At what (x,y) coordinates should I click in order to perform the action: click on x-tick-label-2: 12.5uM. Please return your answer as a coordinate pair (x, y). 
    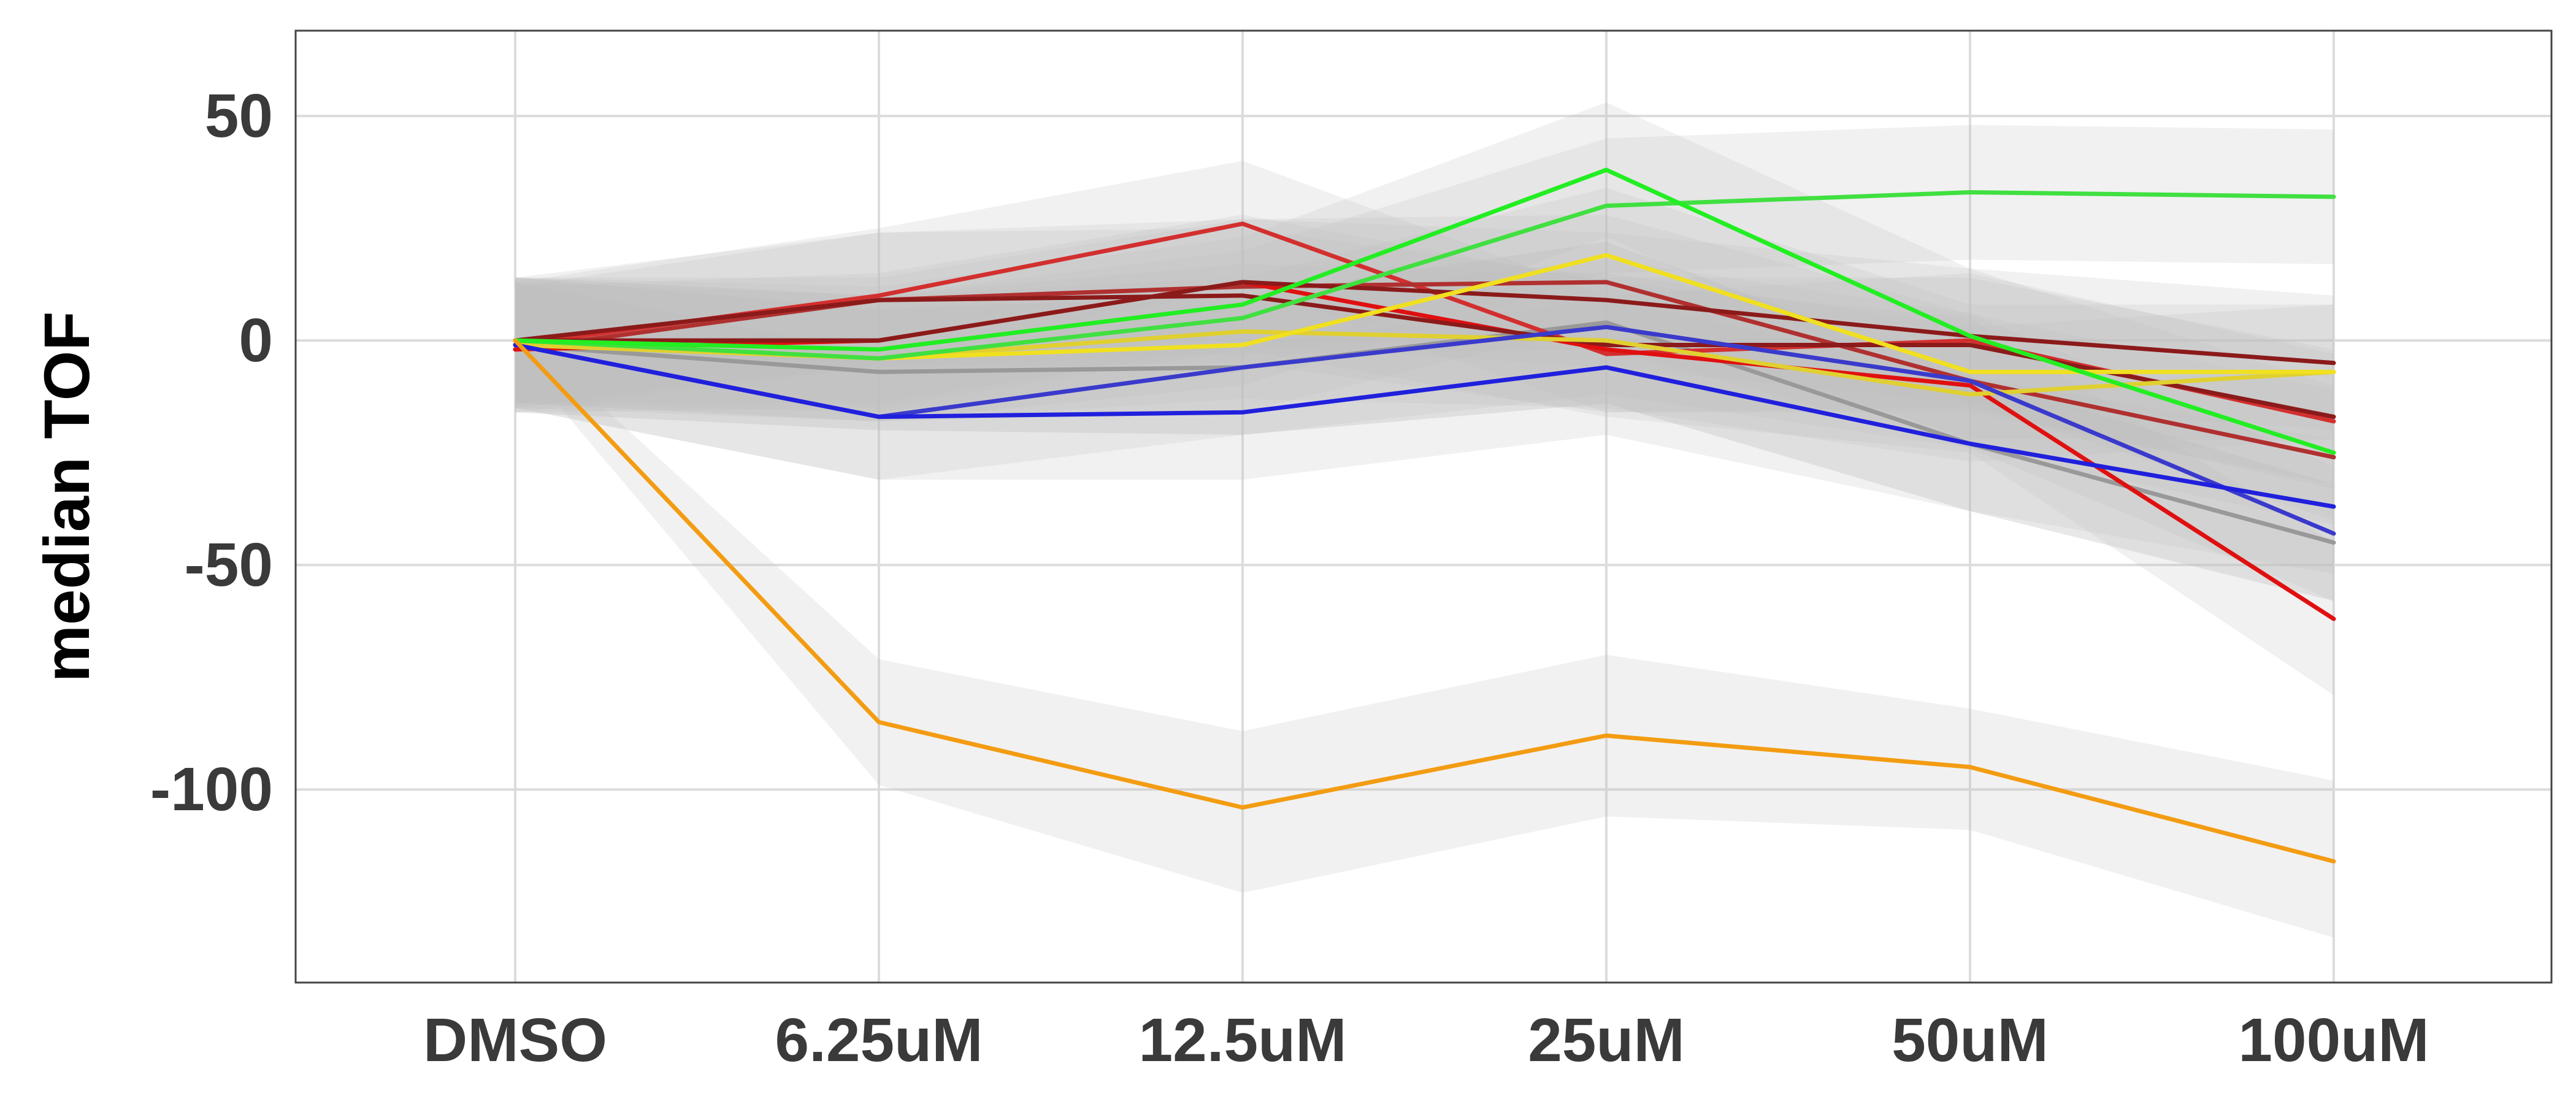
    Looking at the image, I should click on (1242, 1040).